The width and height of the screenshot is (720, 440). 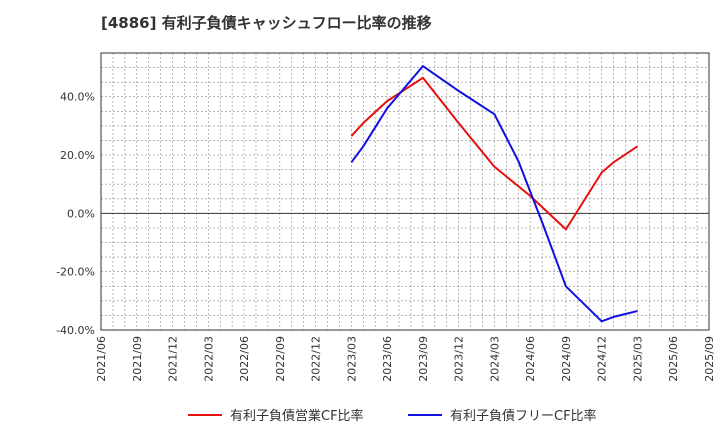 What do you see at coordinates (351, 359) in the screenshot?
I see `x-tick-label: 2023/03` at bounding box center [351, 359].